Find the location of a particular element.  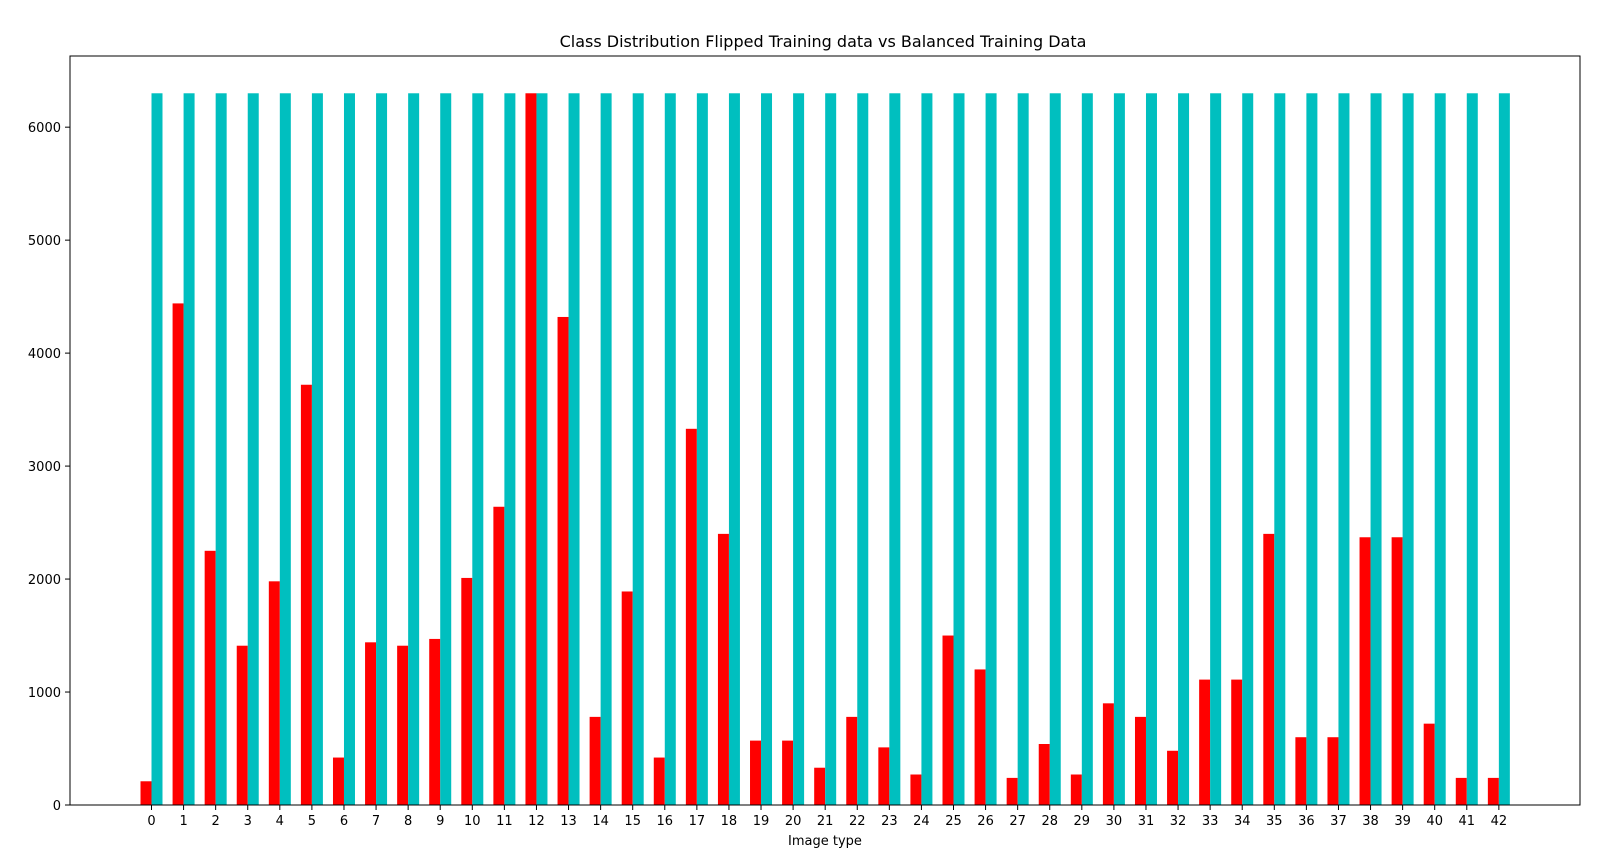

x-tick-label: 28 is located at coordinates (1049, 821).